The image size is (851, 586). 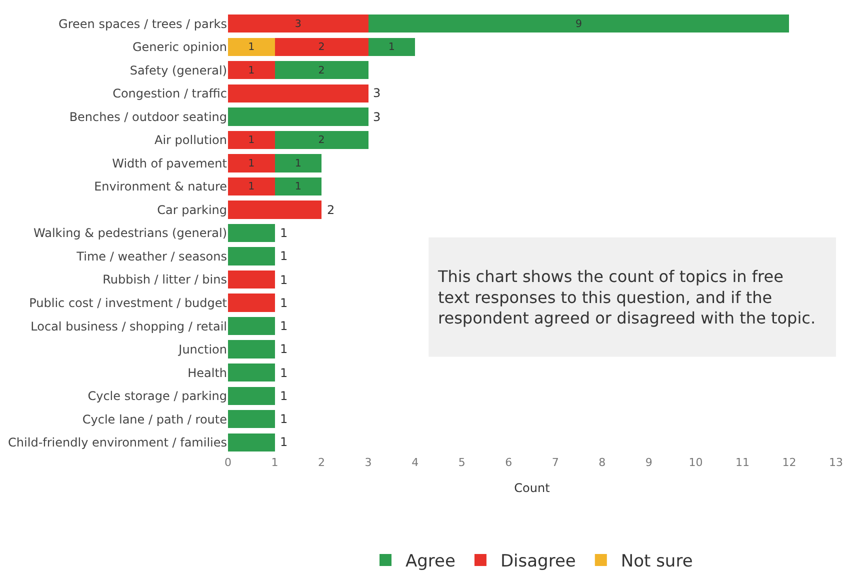 I want to click on y-tick-label: Cycle storage / parking, so click(x=157, y=396).